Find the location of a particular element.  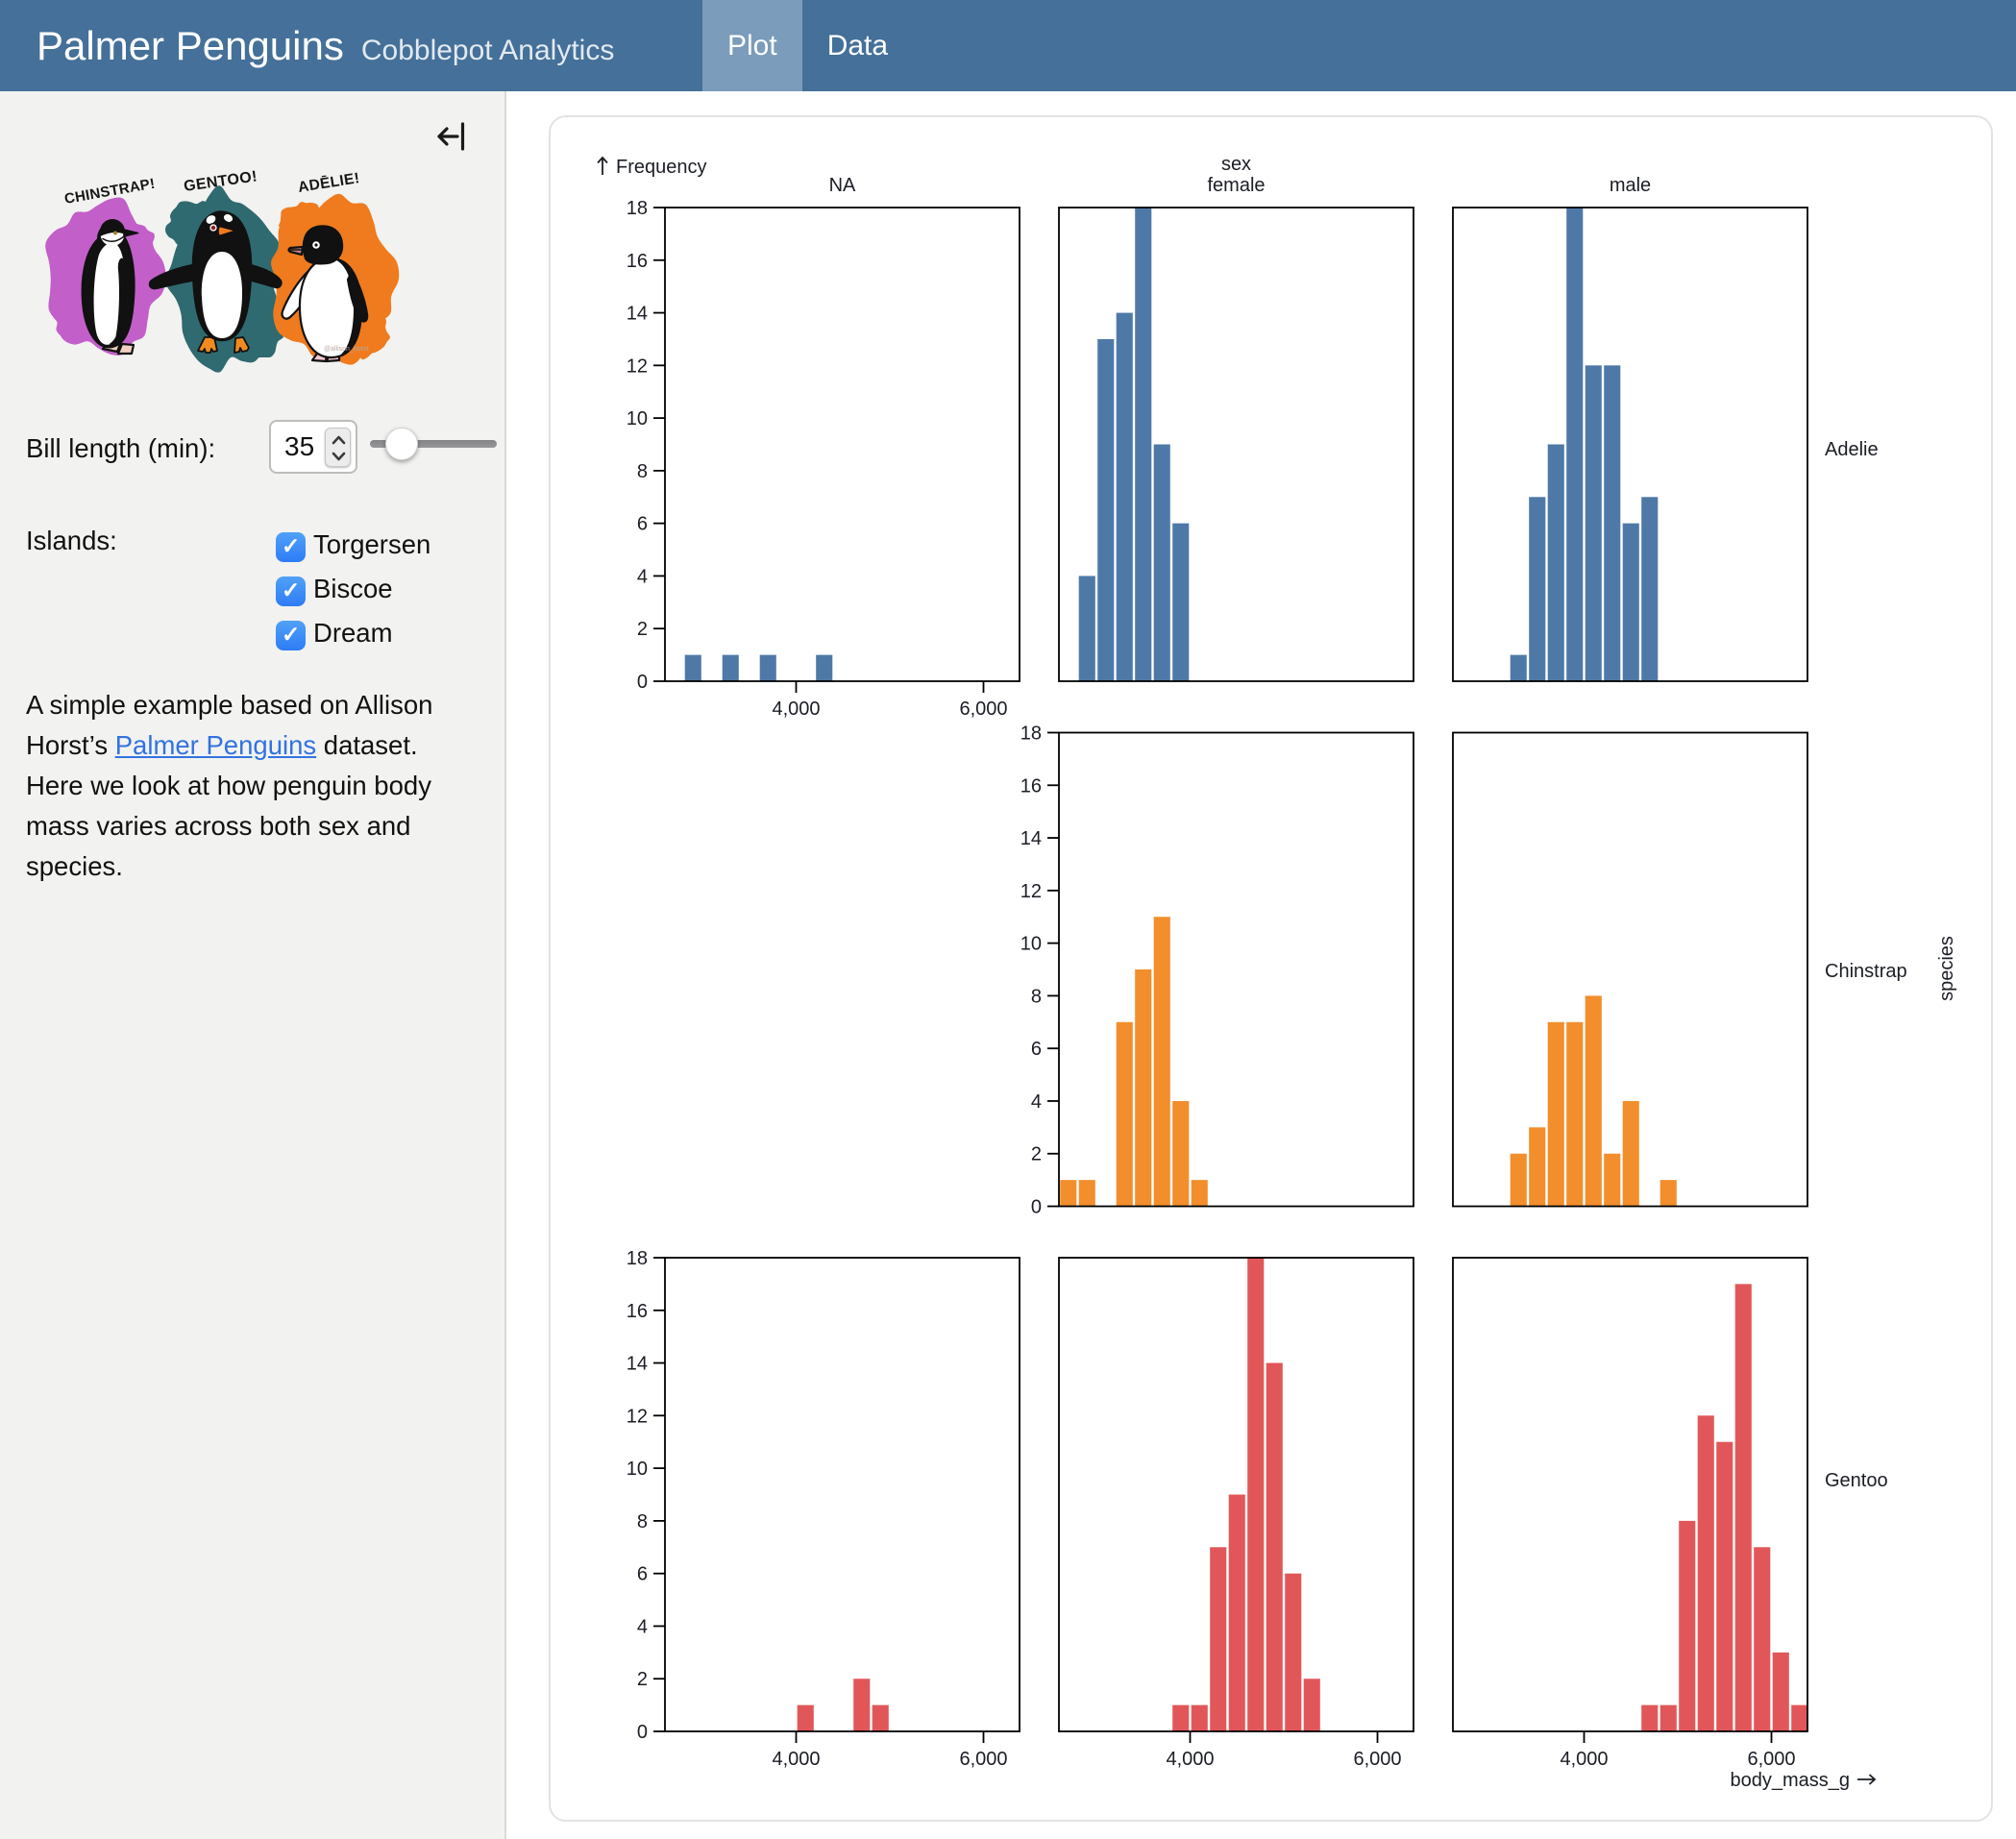

svg-text: NA is located at coordinates (842, 186).